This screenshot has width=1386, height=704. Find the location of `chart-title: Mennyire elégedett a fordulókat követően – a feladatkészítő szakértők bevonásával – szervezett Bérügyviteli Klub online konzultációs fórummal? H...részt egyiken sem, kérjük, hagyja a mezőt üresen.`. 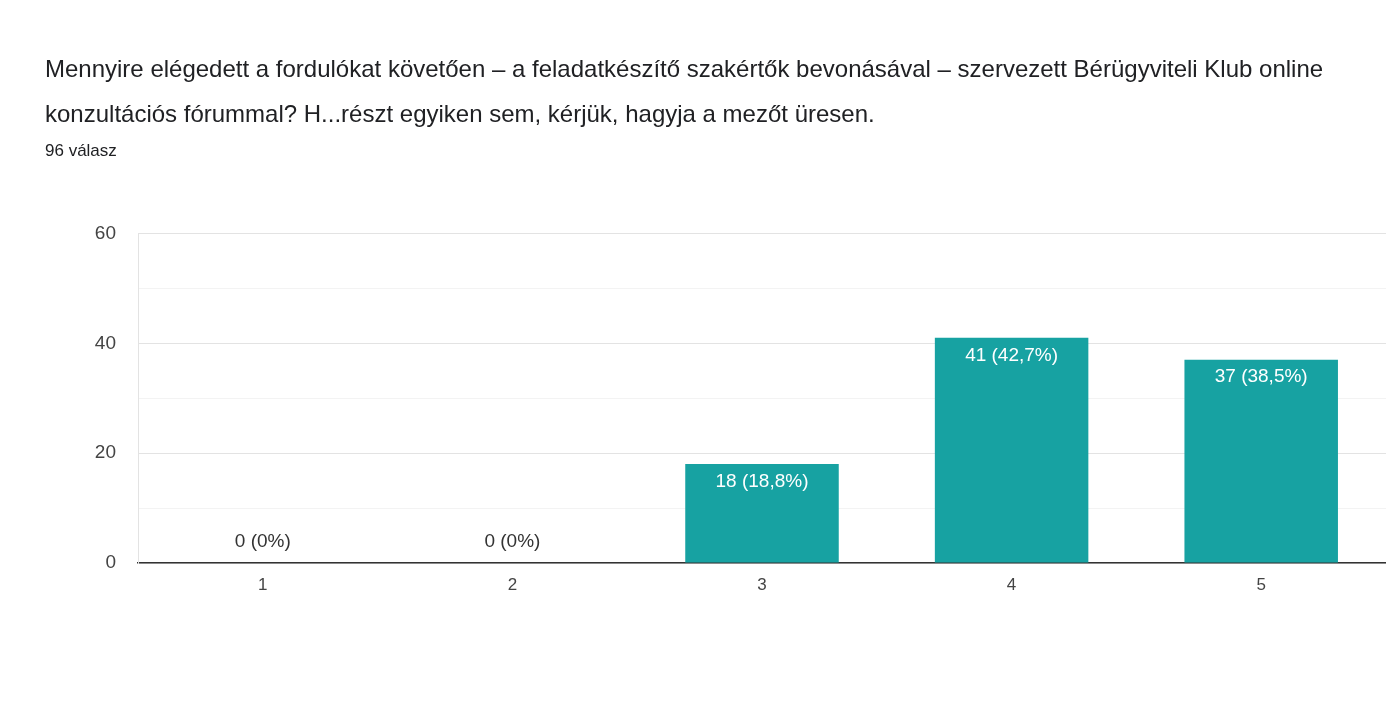

chart-title: Mennyire elégedett a fordulókat követően – a feladatkészítő szakértők bevonásával – szervezett Bérügyviteli Klub online konzultációs fórummal? H...részt egyiken sem, kérjük, hagyja a mezőt üresen. is located at coordinates (685, 91).